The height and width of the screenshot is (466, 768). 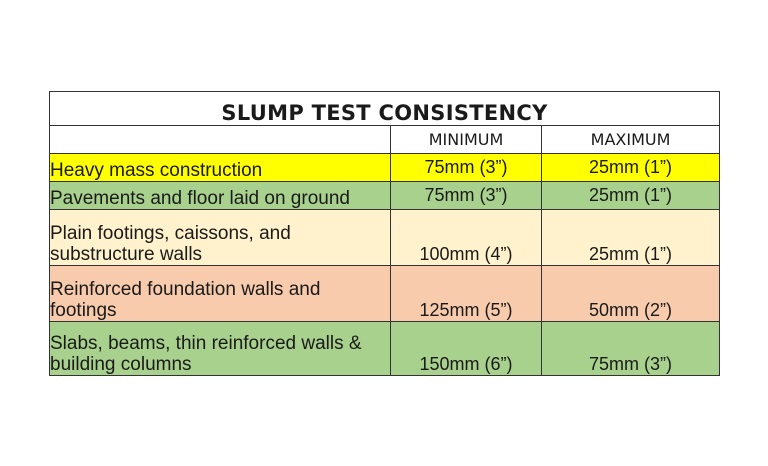 I want to click on row-label: Heavy mass construction, so click(x=220, y=167).